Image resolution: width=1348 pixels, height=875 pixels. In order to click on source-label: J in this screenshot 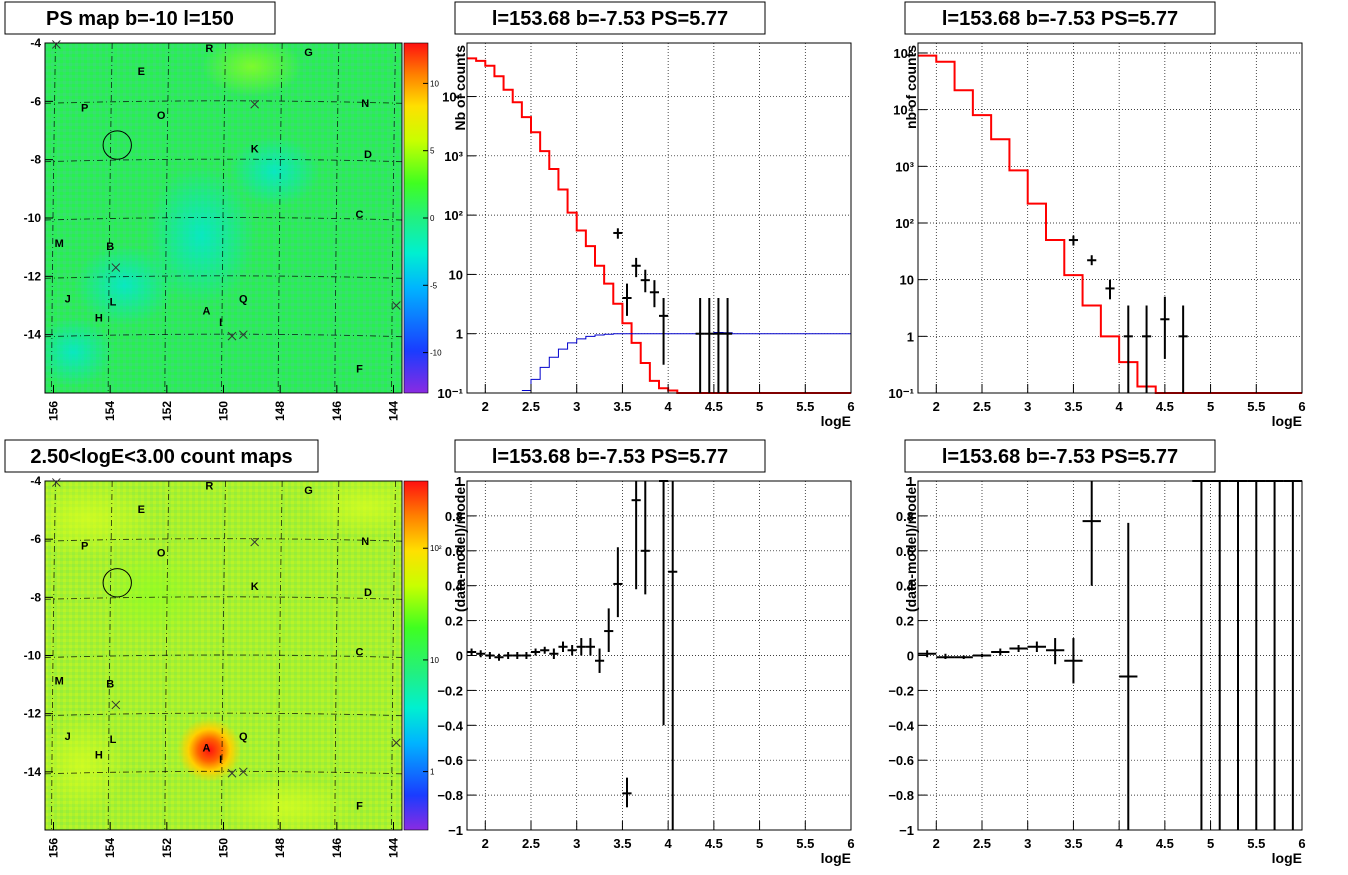, I will do `click(68, 737)`.